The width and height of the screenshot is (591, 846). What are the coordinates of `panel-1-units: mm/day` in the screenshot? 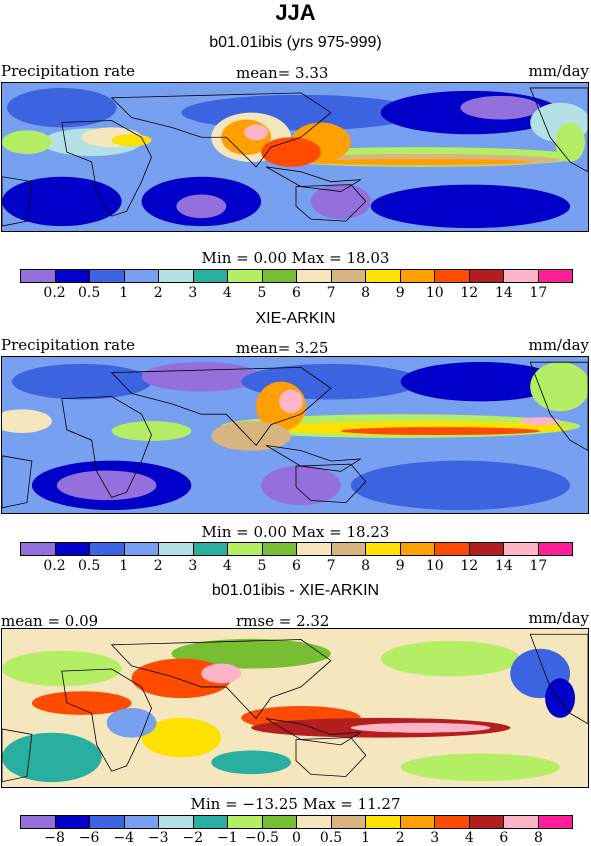 It's located at (558, 71).